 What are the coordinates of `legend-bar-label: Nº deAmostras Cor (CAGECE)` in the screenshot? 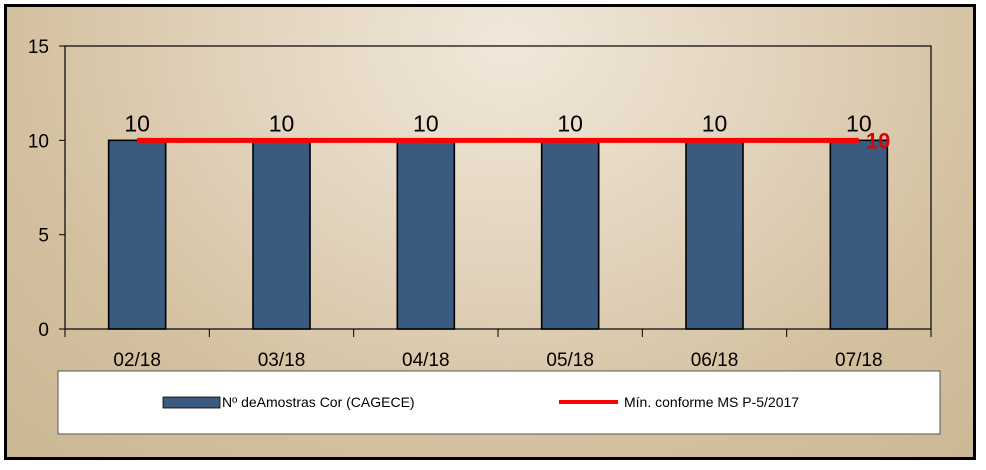 It's located at (318, 402).